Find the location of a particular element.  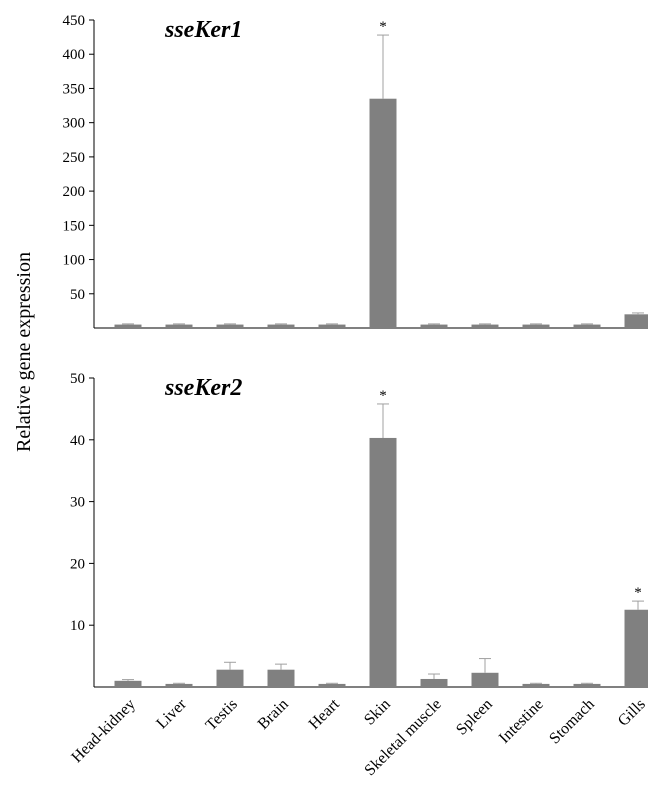

x-tick-label: Testis is located at coordinates (222, 715).